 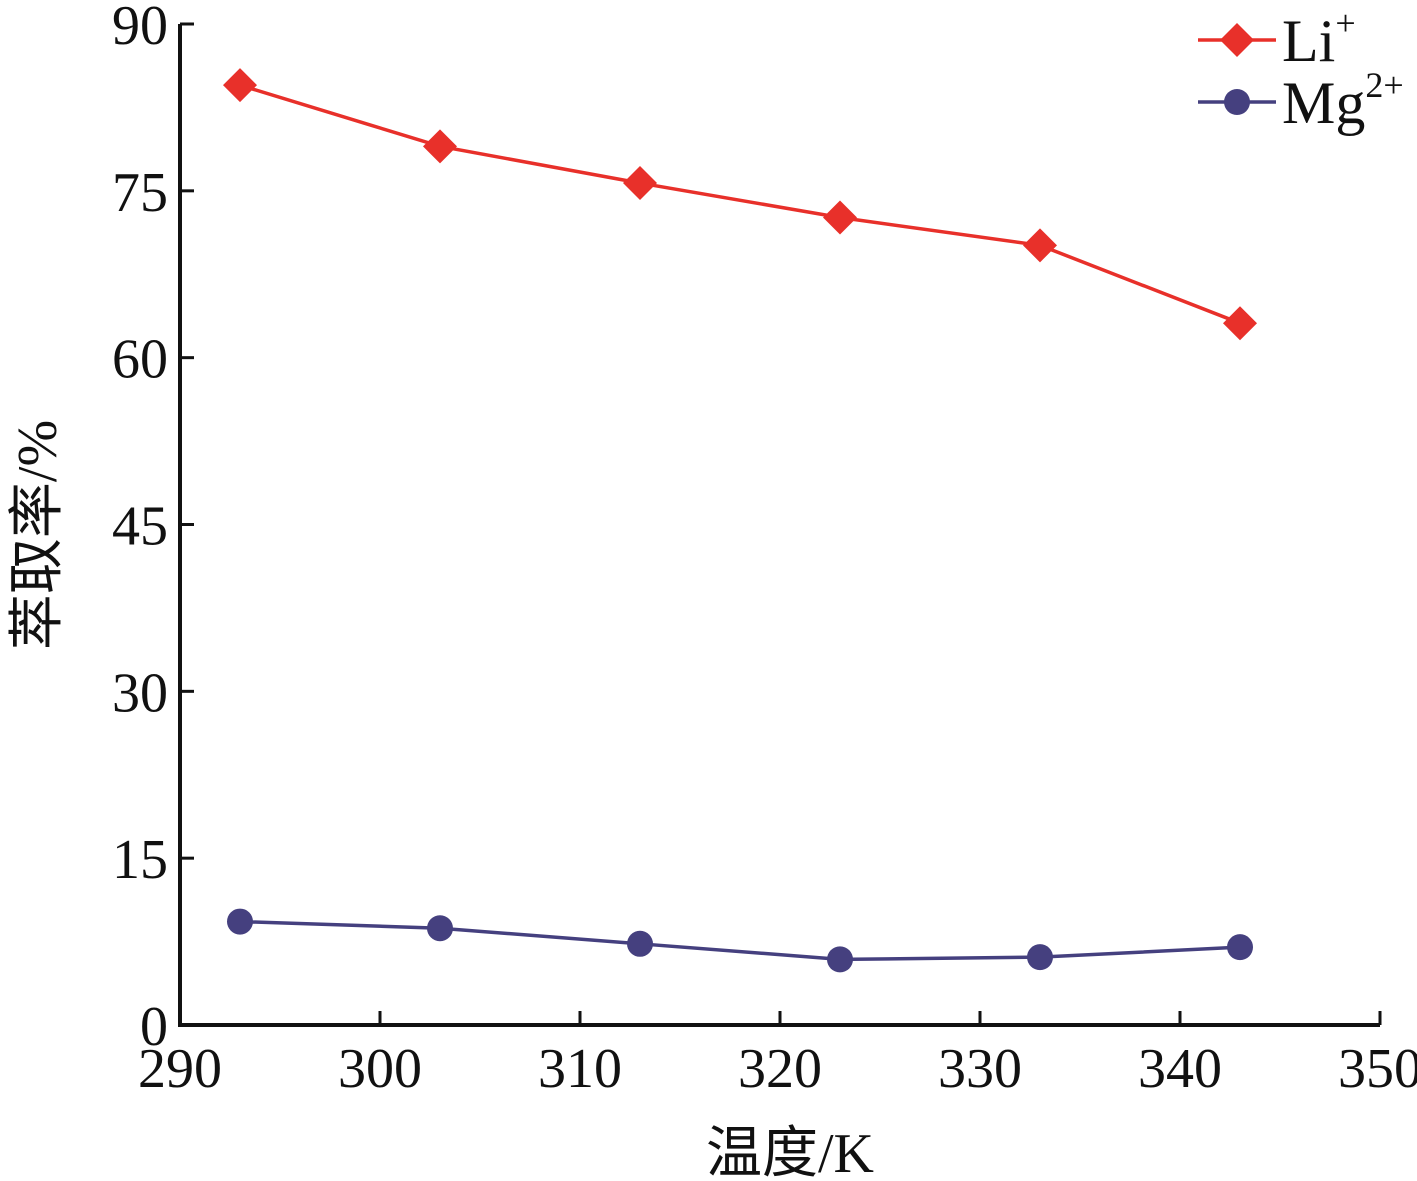 I want to click on x-tick-label: 350, so click(x=1377, y=1069).